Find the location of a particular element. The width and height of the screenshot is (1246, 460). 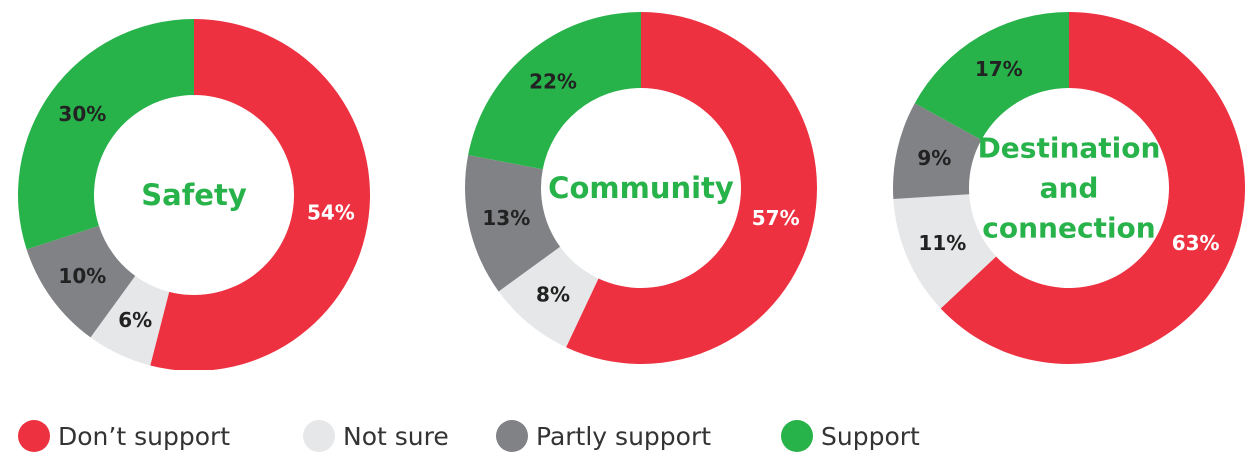

donut-title-line: Community is located at coordinates (641, 188).